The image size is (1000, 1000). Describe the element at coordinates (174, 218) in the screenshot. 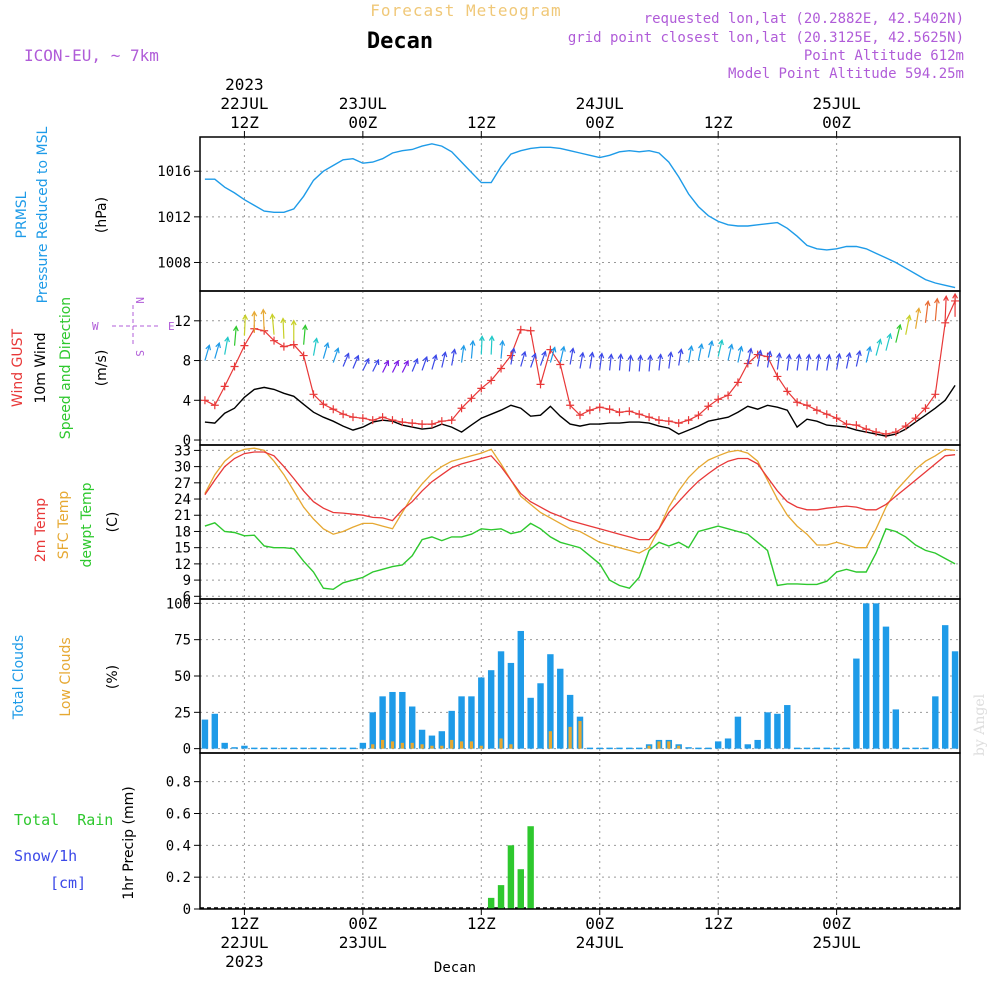

I see `pressure-ytick-label: 1012` at that location.